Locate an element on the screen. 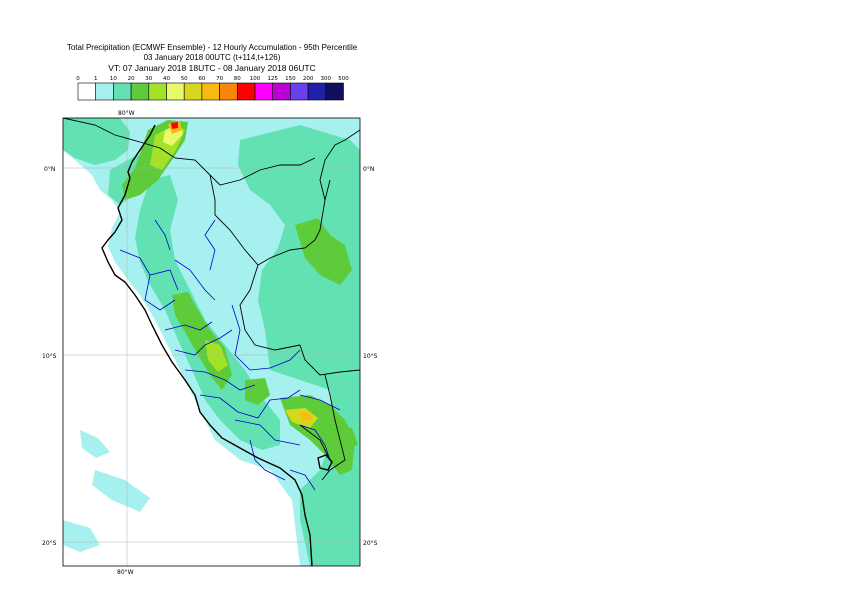 This screenshot has height=596, width=842. legend-tick-7: 60 is located at coordinates (201, 79).